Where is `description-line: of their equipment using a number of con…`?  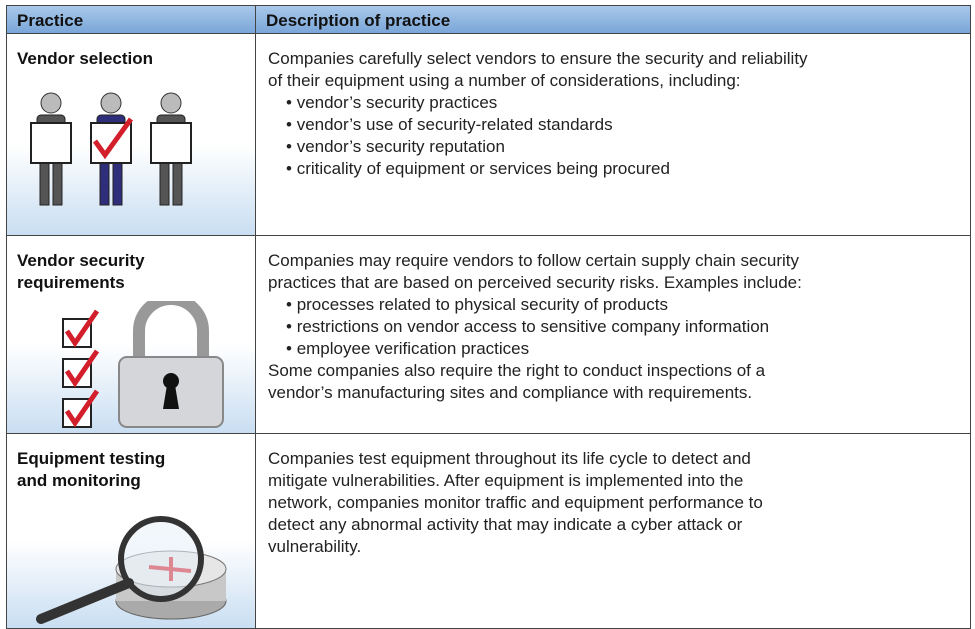
description-line: of their equipment using a number of con… is located at coordinates (504, 80).